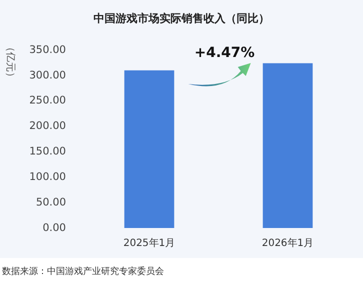  Describe the element at coordinates (149, 243) in the screenshot. I see `x-tick-label: 2025年1月` at that location.